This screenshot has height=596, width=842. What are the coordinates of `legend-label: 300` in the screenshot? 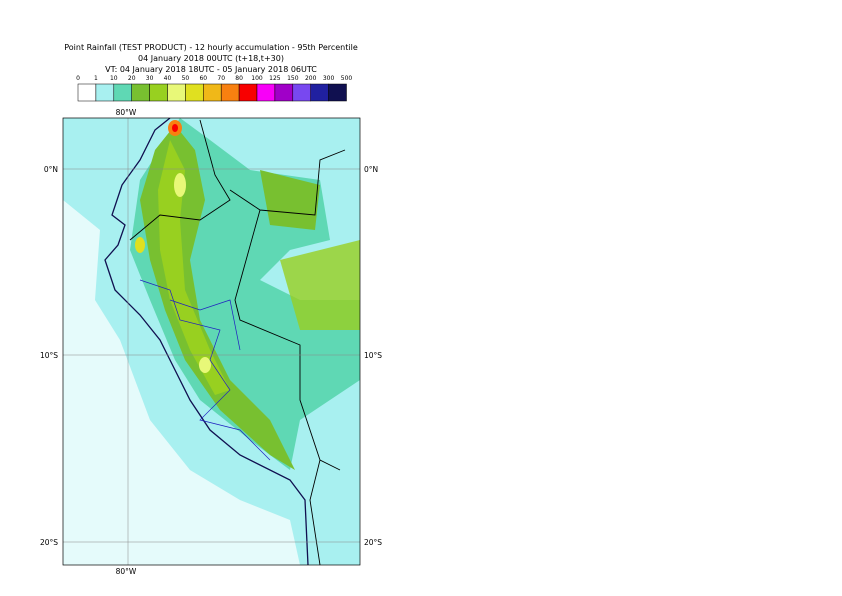 It's located at (329, 78).